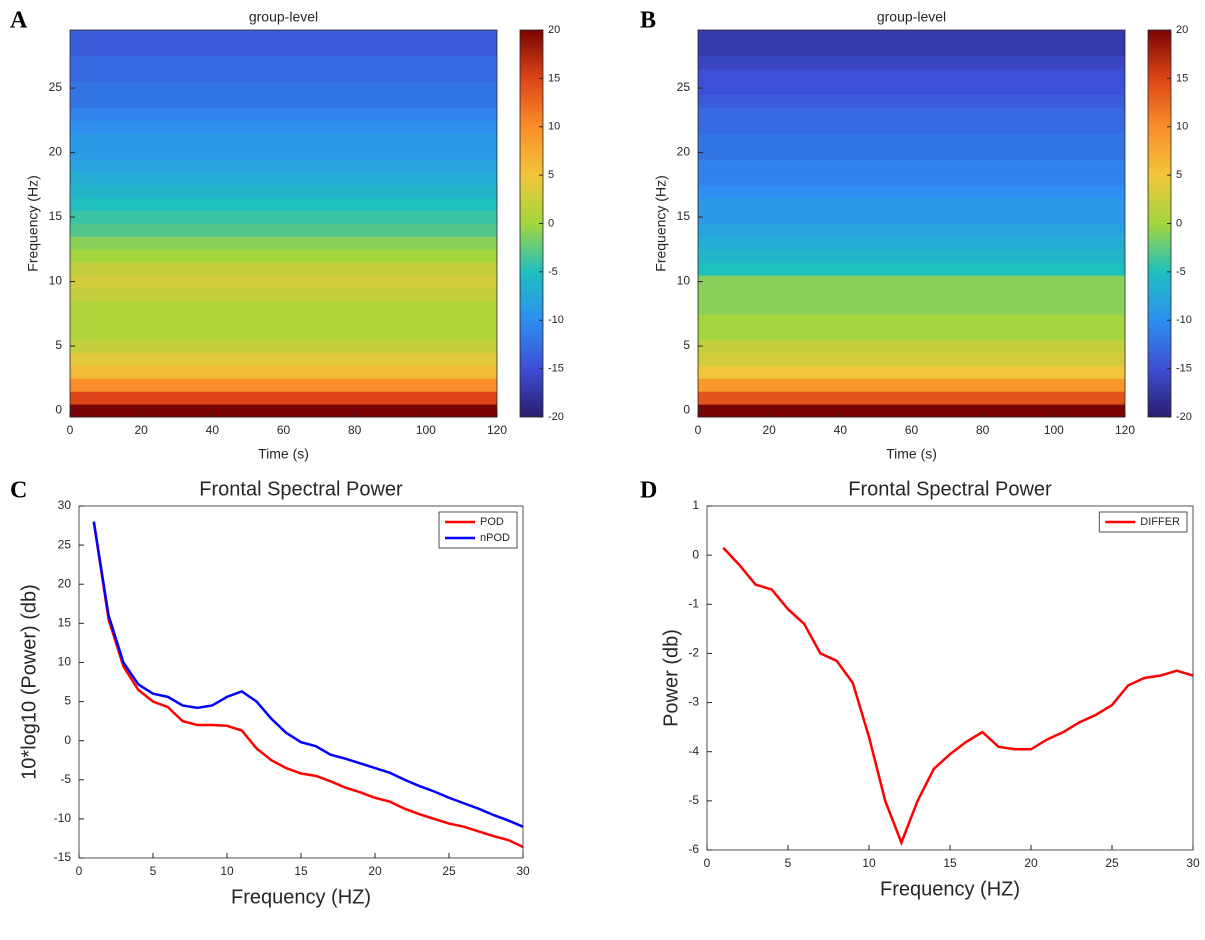 This screenshot has height=940, width=1205. What do you see at coordinates (693, 849) in the screenshot?
I see `y-tick-label: -6` at bounding box center [693, 849].